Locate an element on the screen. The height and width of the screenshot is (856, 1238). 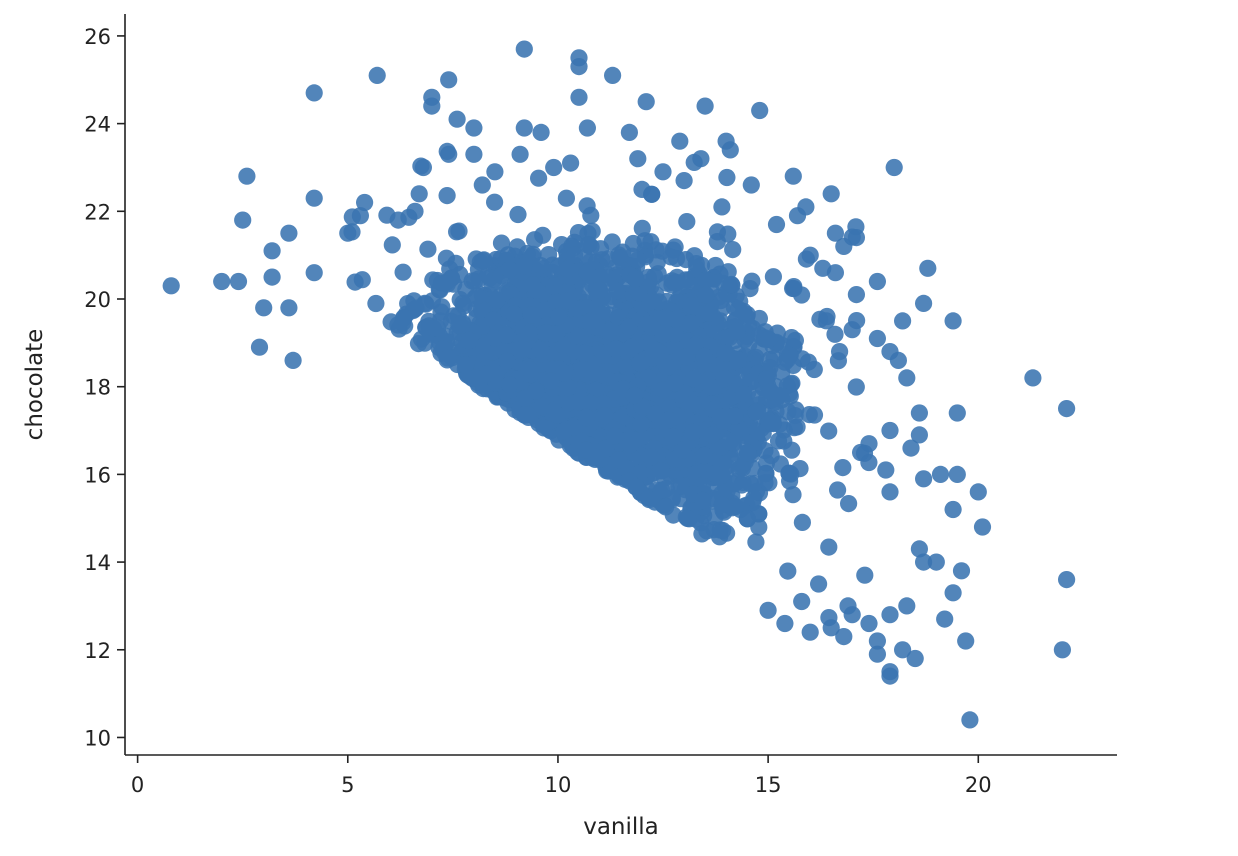
y-axis-ticks: 10 12 14 16 18 20 22 24 26 is located at coordinates (104, 387).